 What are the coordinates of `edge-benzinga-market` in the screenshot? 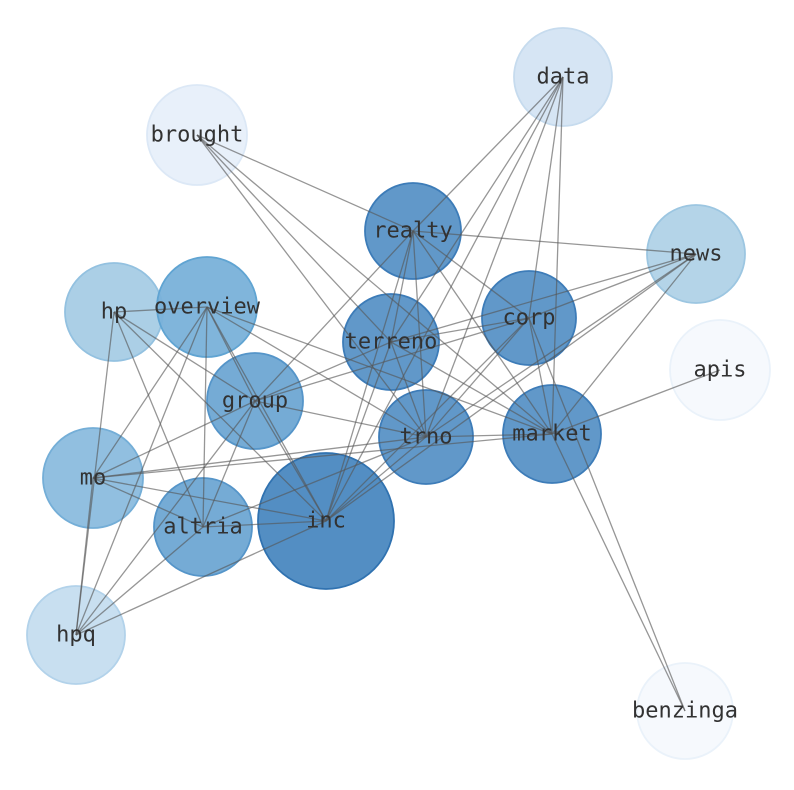 It's located at (618, 572).